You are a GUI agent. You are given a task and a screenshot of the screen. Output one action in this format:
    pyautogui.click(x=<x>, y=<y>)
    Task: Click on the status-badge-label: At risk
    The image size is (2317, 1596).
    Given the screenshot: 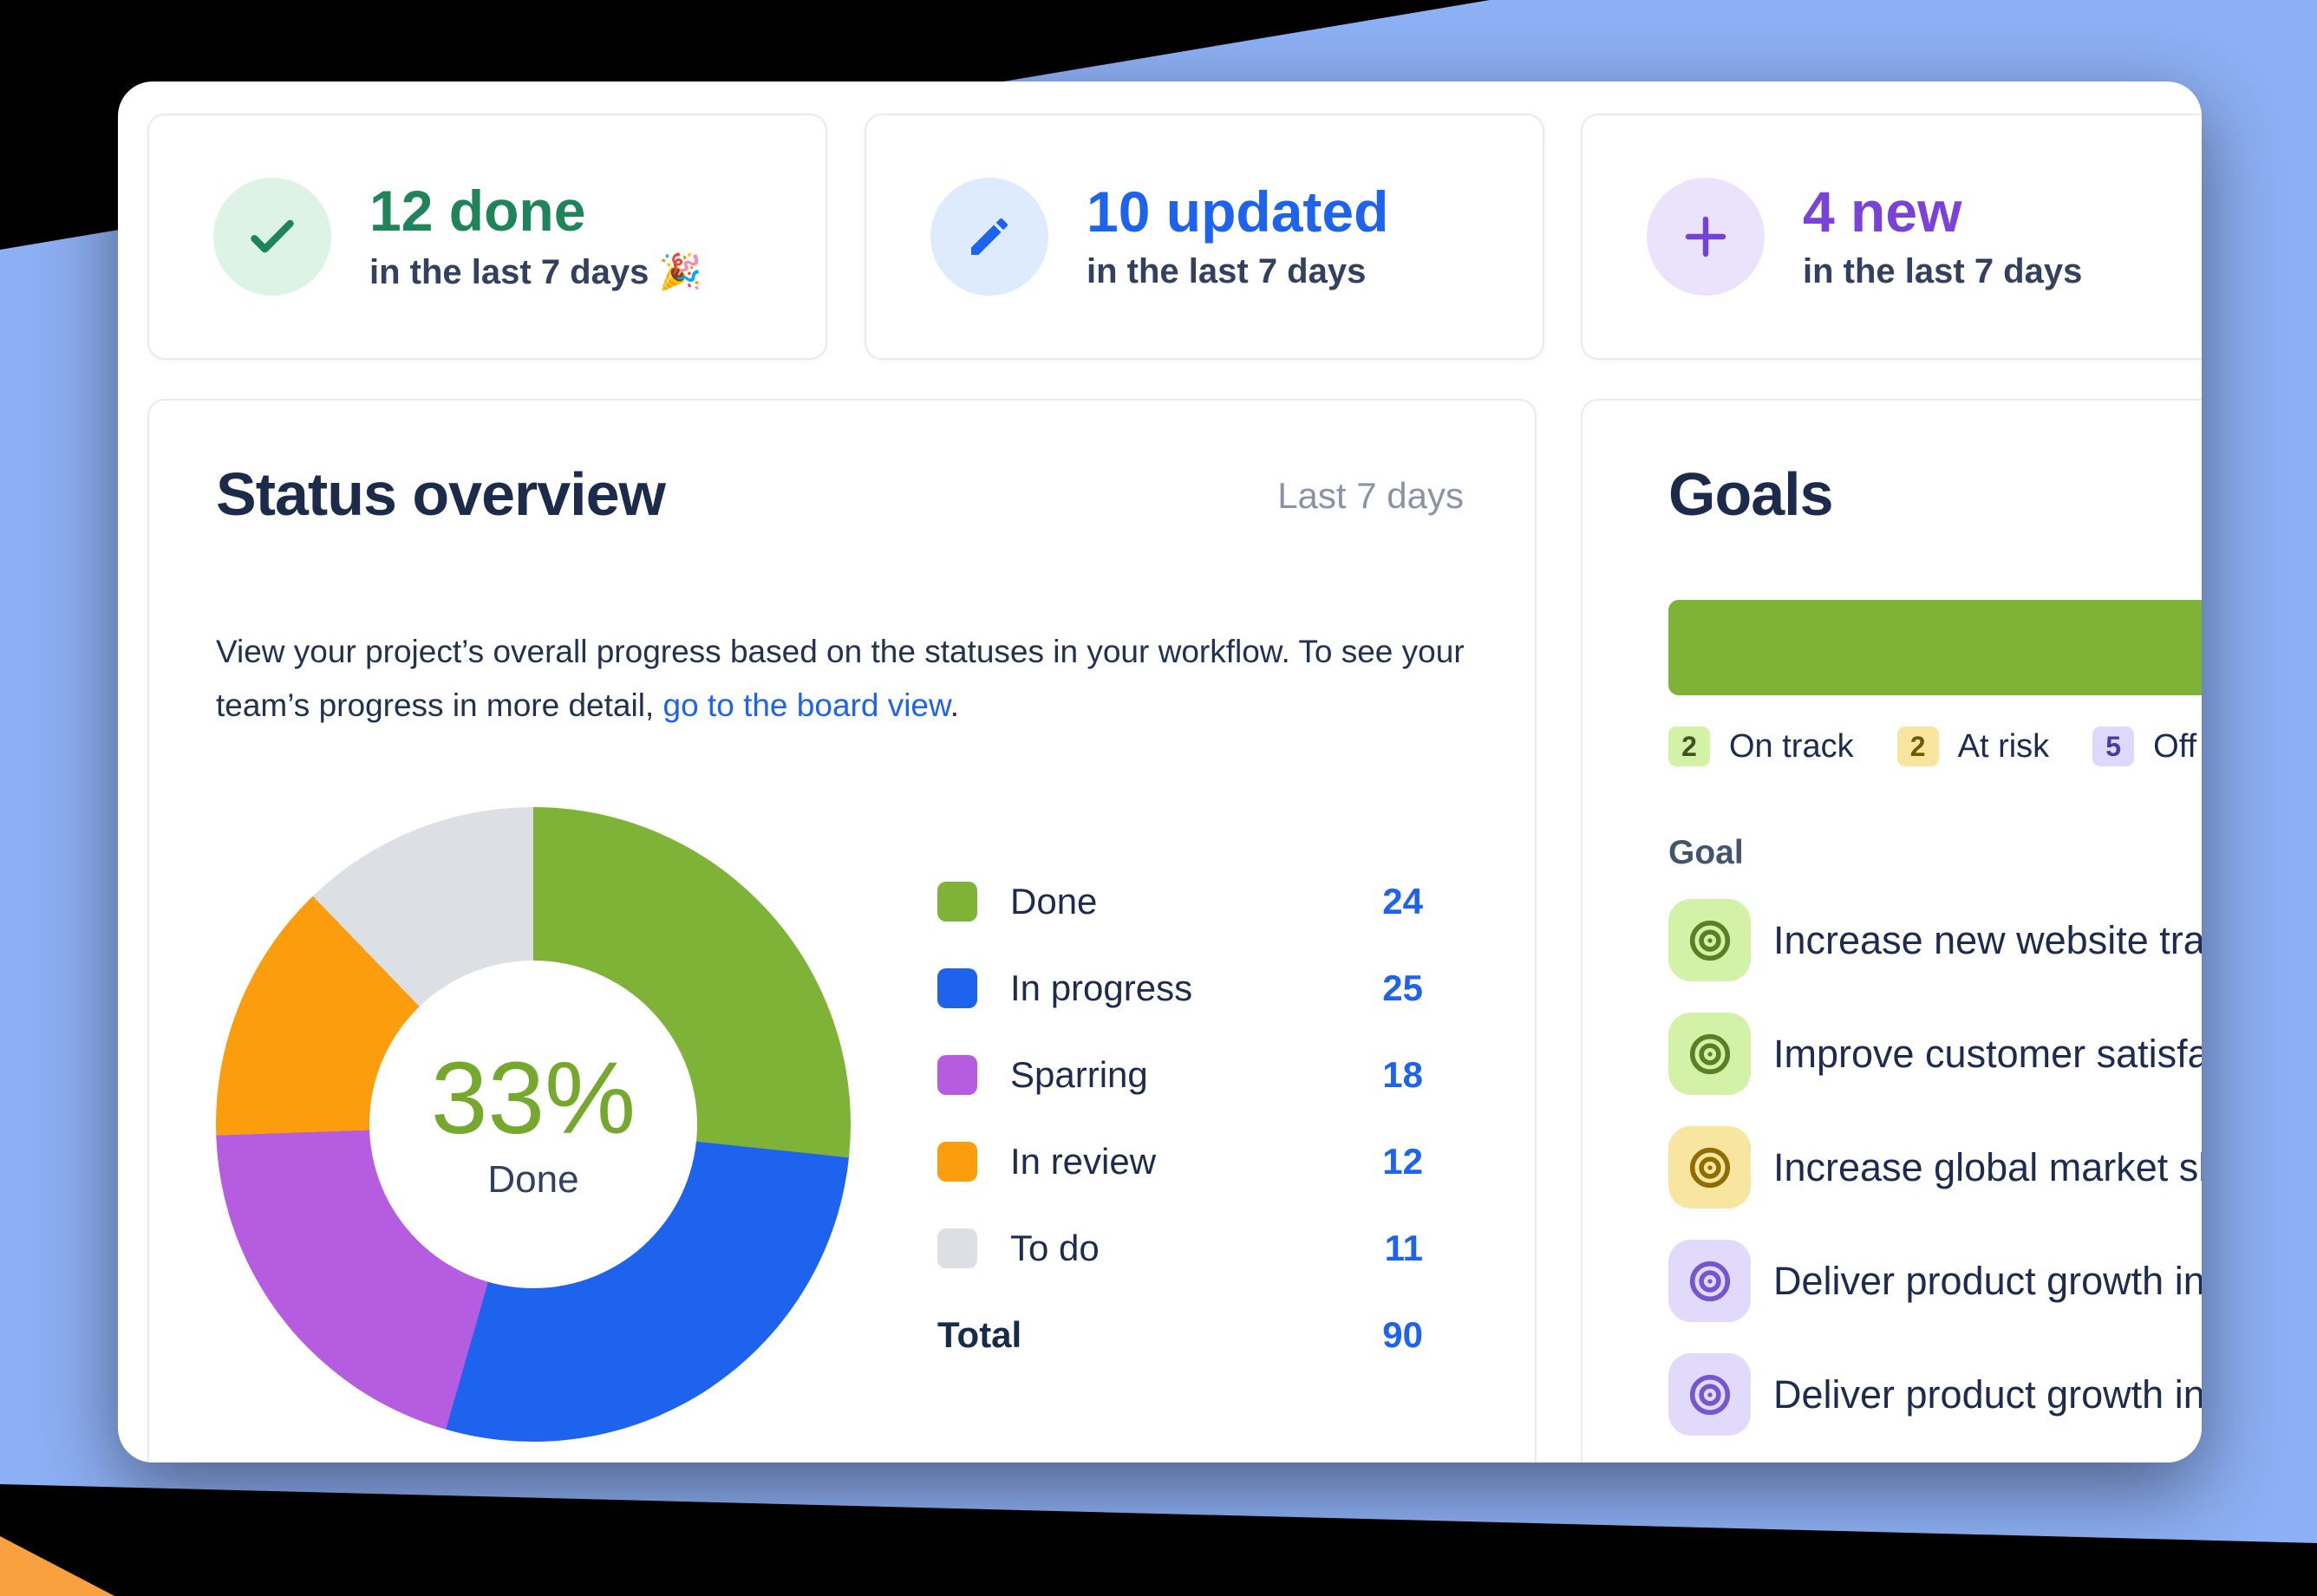 What is the action you would take?
    pyautogui.click(x=2004, y=746)
    